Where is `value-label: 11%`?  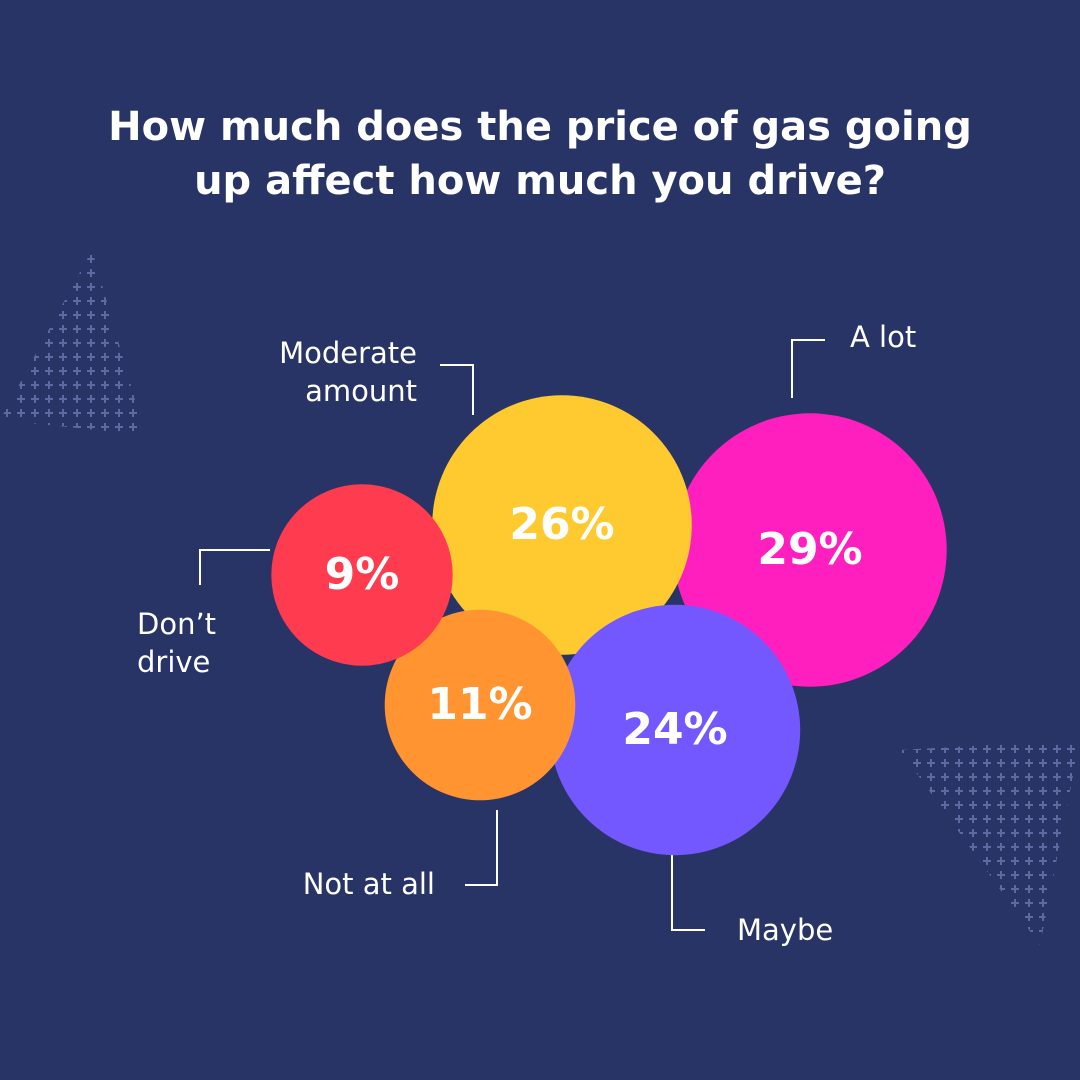 value-label: 11% is located at coordinates (480, 704).